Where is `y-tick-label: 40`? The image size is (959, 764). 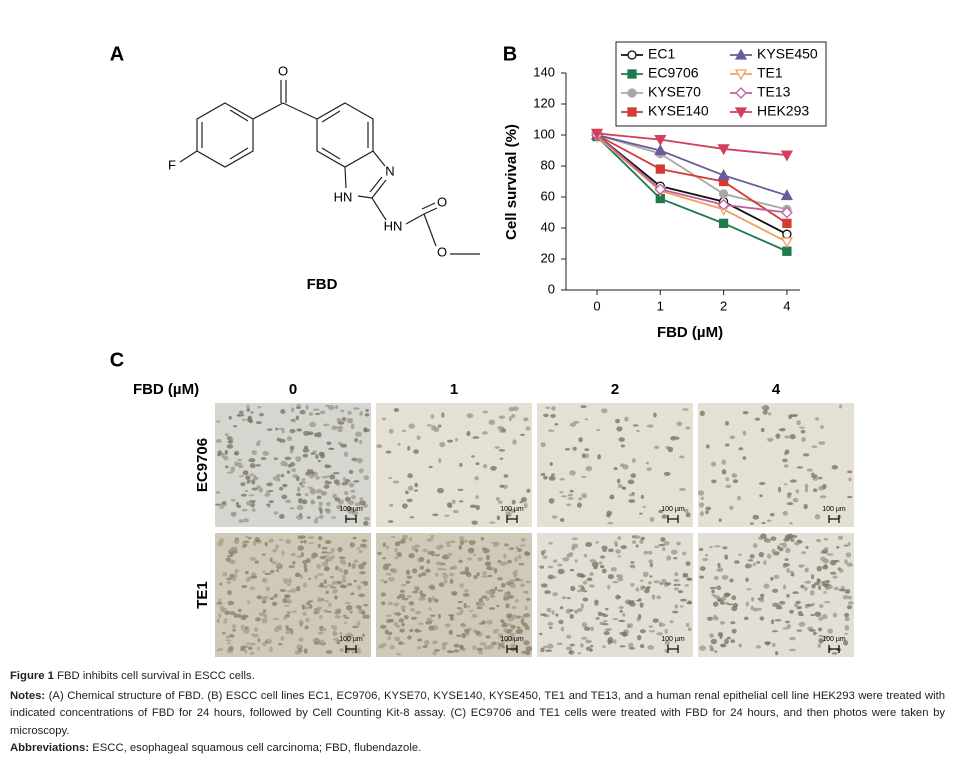 y-tick-label: 40 is located at coordinates (548, 226).